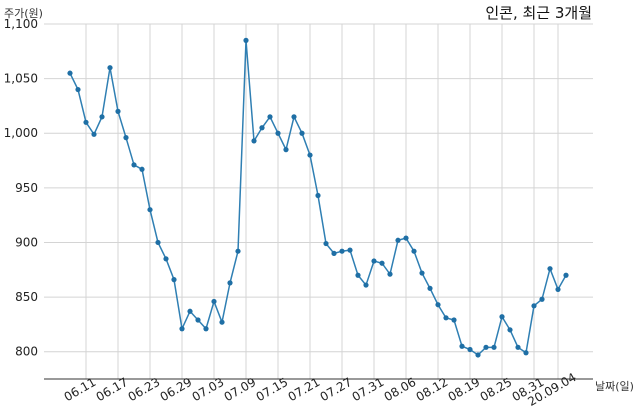 This screenshot has width=640, height=419. Describe the element at coordinates (23, 13) in the screenshot. I see `y-axis-label: 주가(원)` at that location.